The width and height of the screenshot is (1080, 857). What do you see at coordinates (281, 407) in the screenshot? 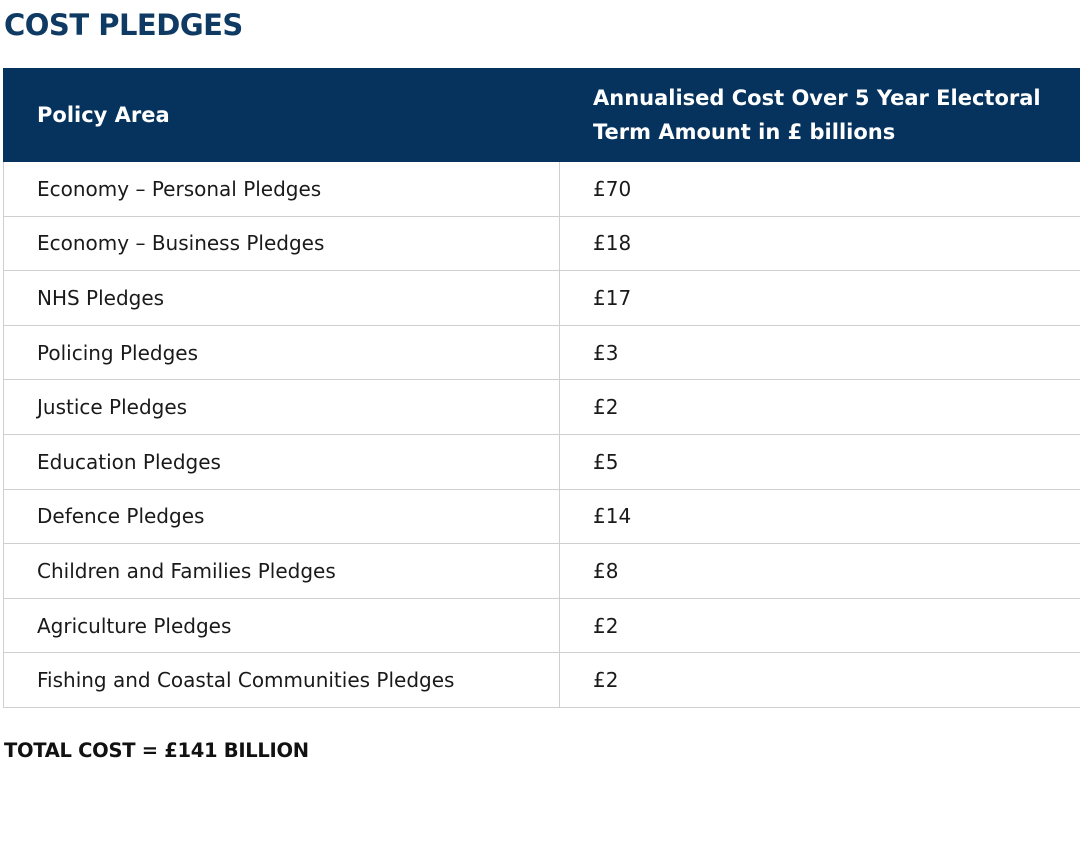
I see `policy-area-cell: Justice Pledges` at bounding box center [281, 407].